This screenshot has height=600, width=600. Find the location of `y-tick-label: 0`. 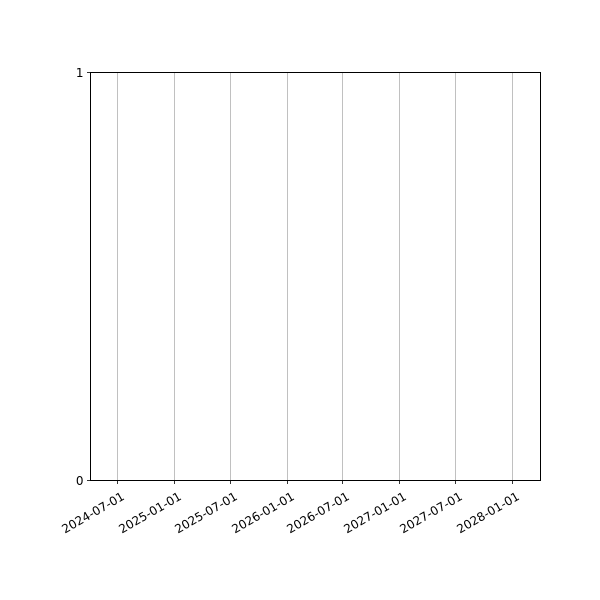

y-tick-label: 0 is located at coordinates (80, 481).